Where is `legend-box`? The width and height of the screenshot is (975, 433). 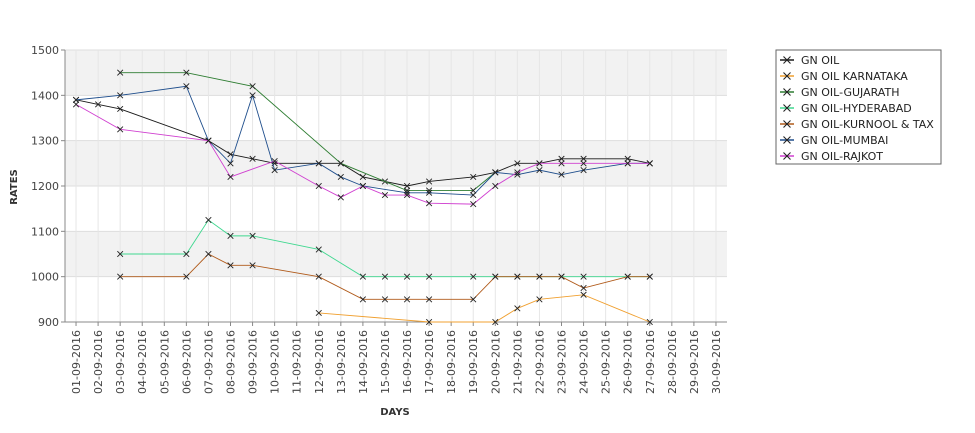 legend-box is located at coordinates (858, 107).